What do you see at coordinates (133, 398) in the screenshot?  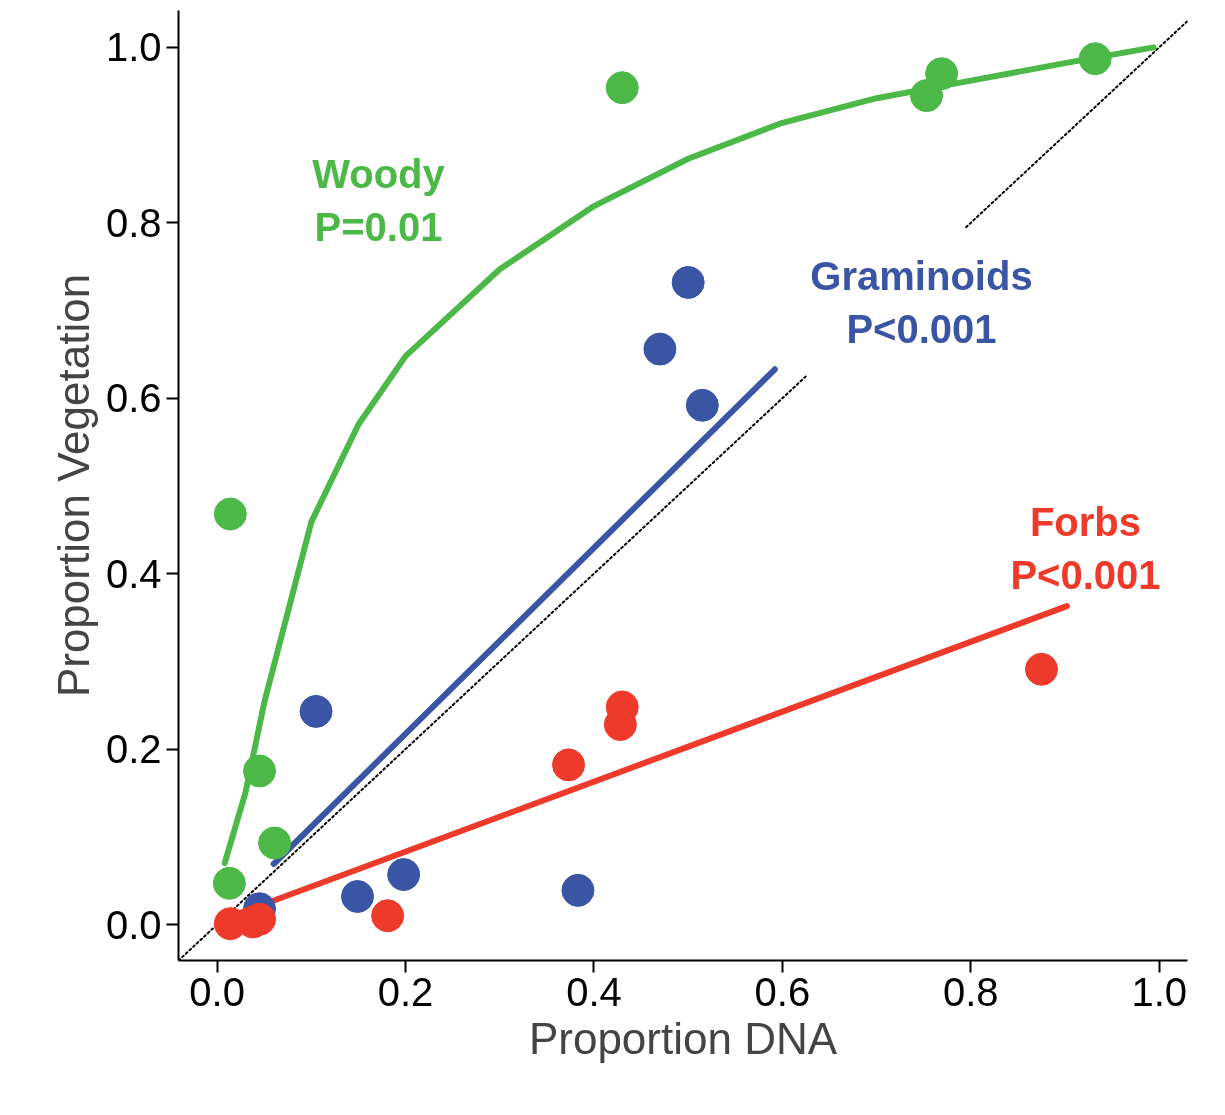 I see `y-tick-label: 0.6` at bounding box center [133, 398].